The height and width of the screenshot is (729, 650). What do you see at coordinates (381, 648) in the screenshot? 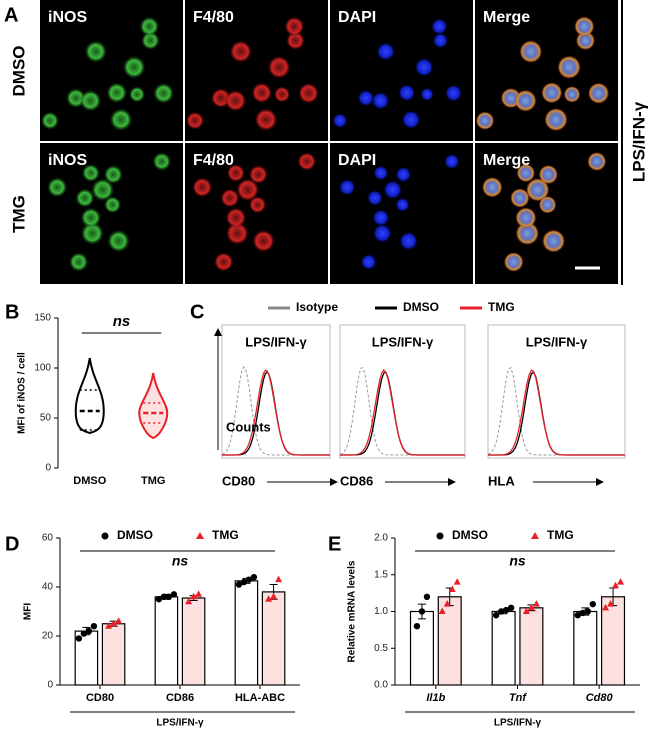
I see `y-tick-label: 0.5` at bounding box center [381, 648].